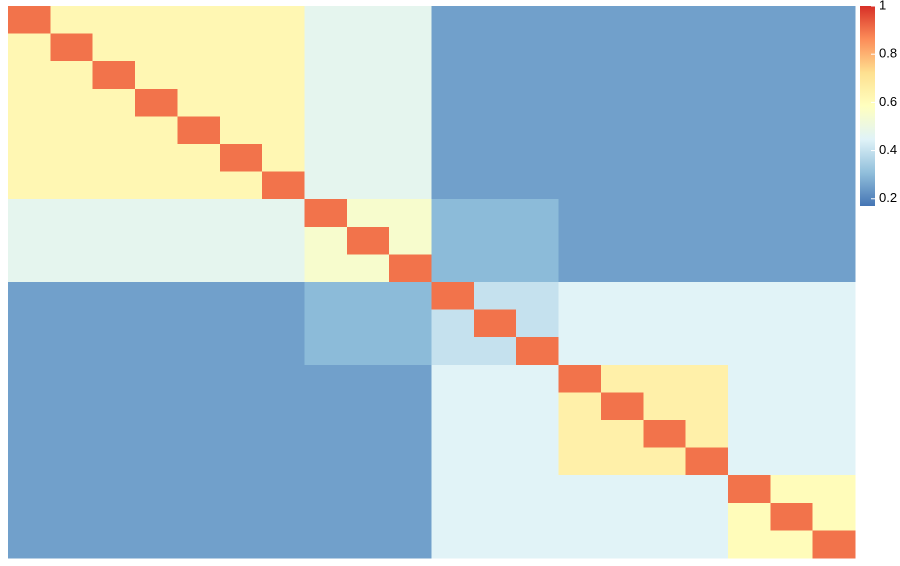 This screenshot has width=900, height=566. Describe the element at coordinates (867, 106) in the screenshot. I see `colorbar` at that location.